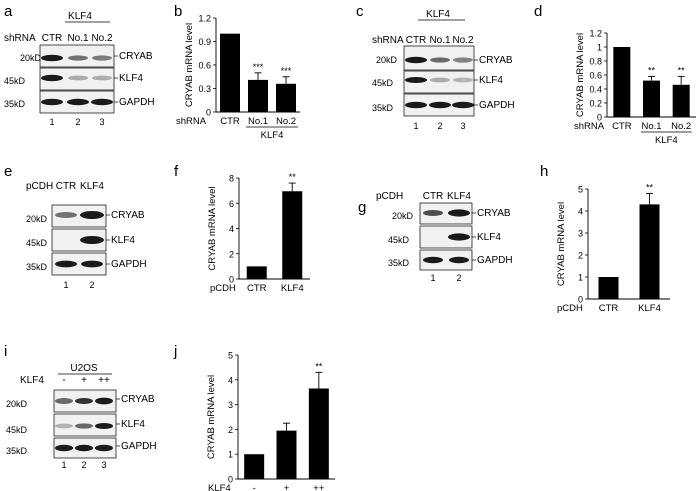 The width and height of the screenshot is (700, 491). I want to click on row-prefix: KLF4, so click(32, 380).